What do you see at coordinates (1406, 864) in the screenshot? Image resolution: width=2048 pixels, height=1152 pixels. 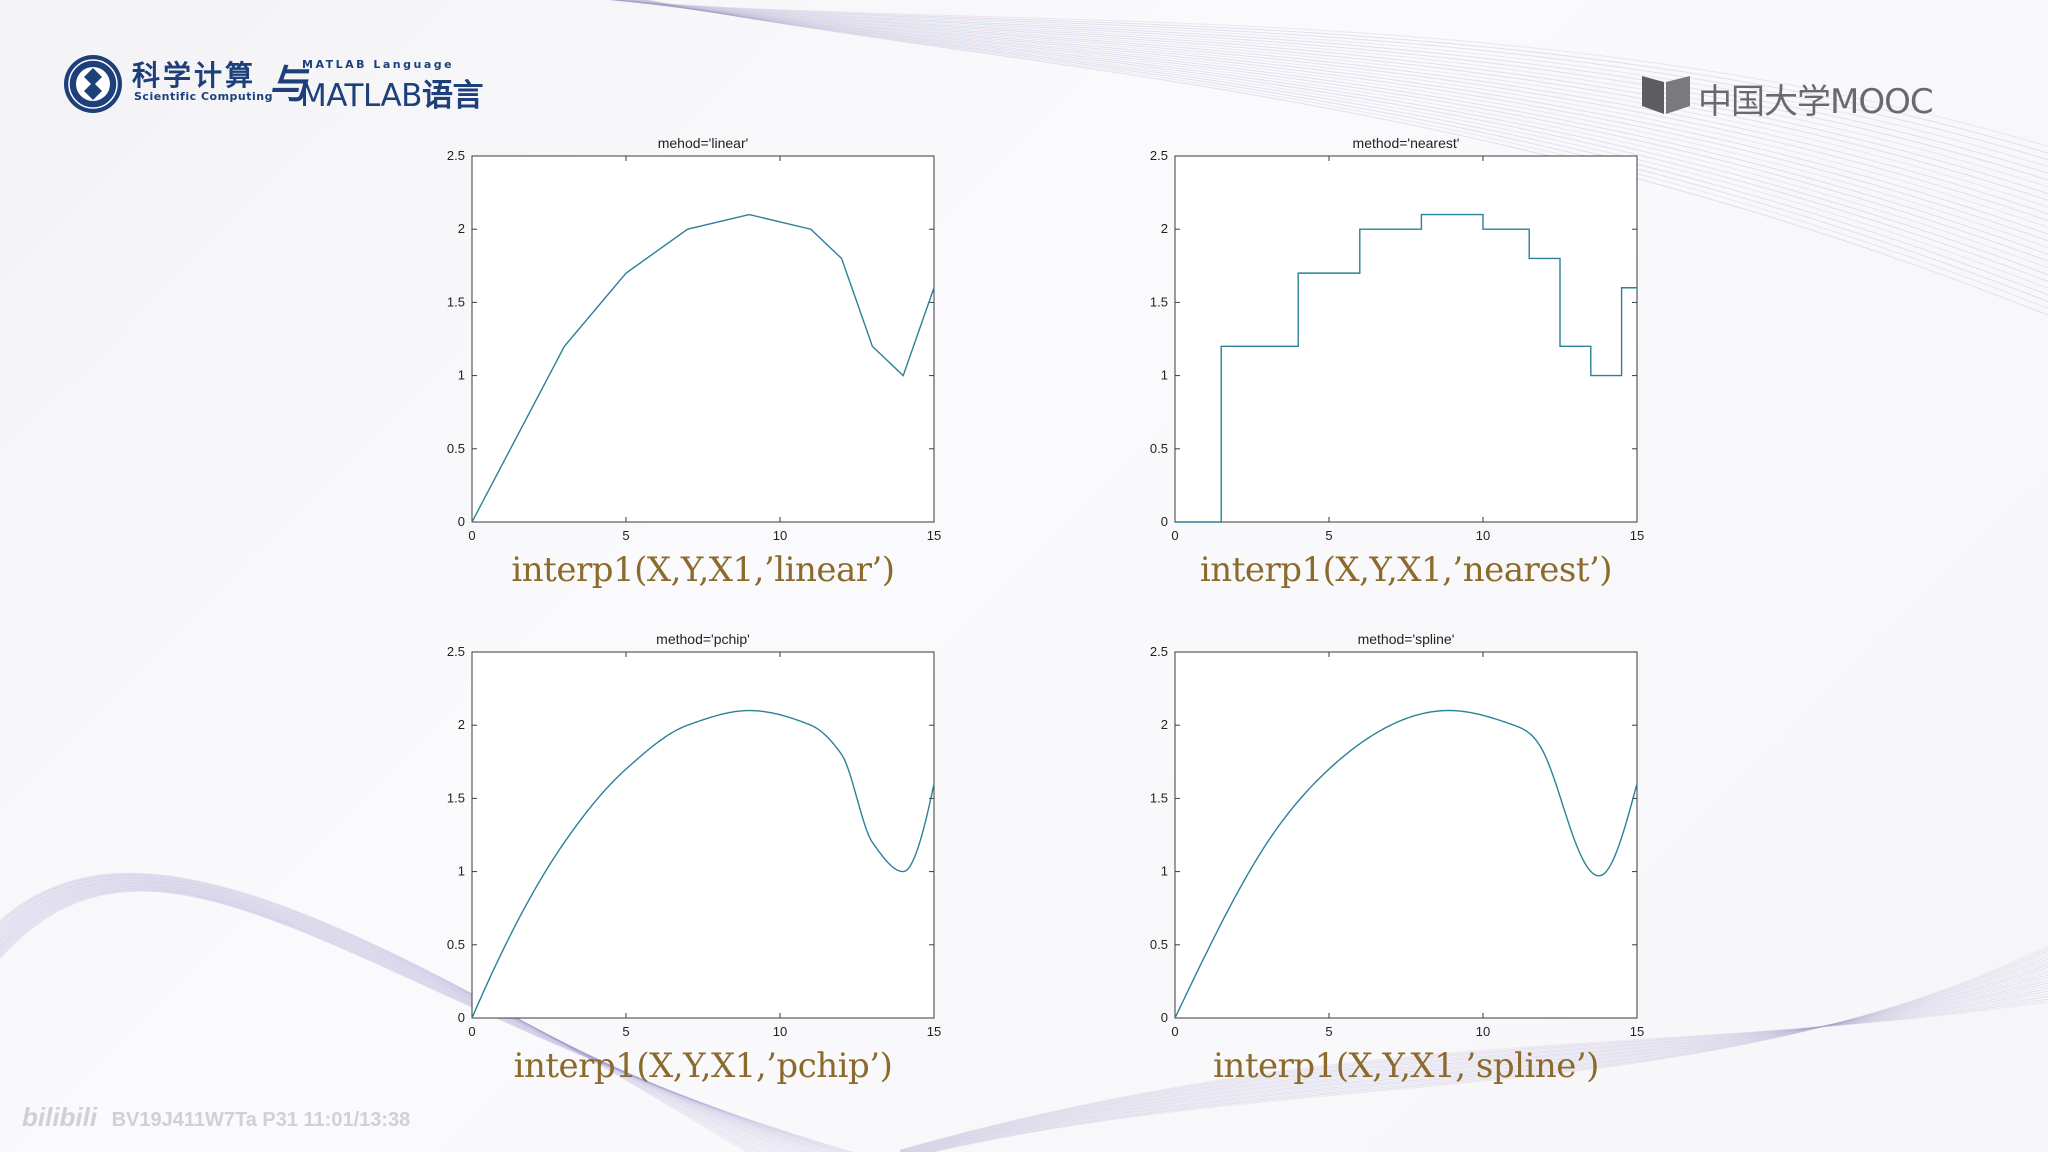 I see `series-line-spline` at bounding box center [1406, 864].